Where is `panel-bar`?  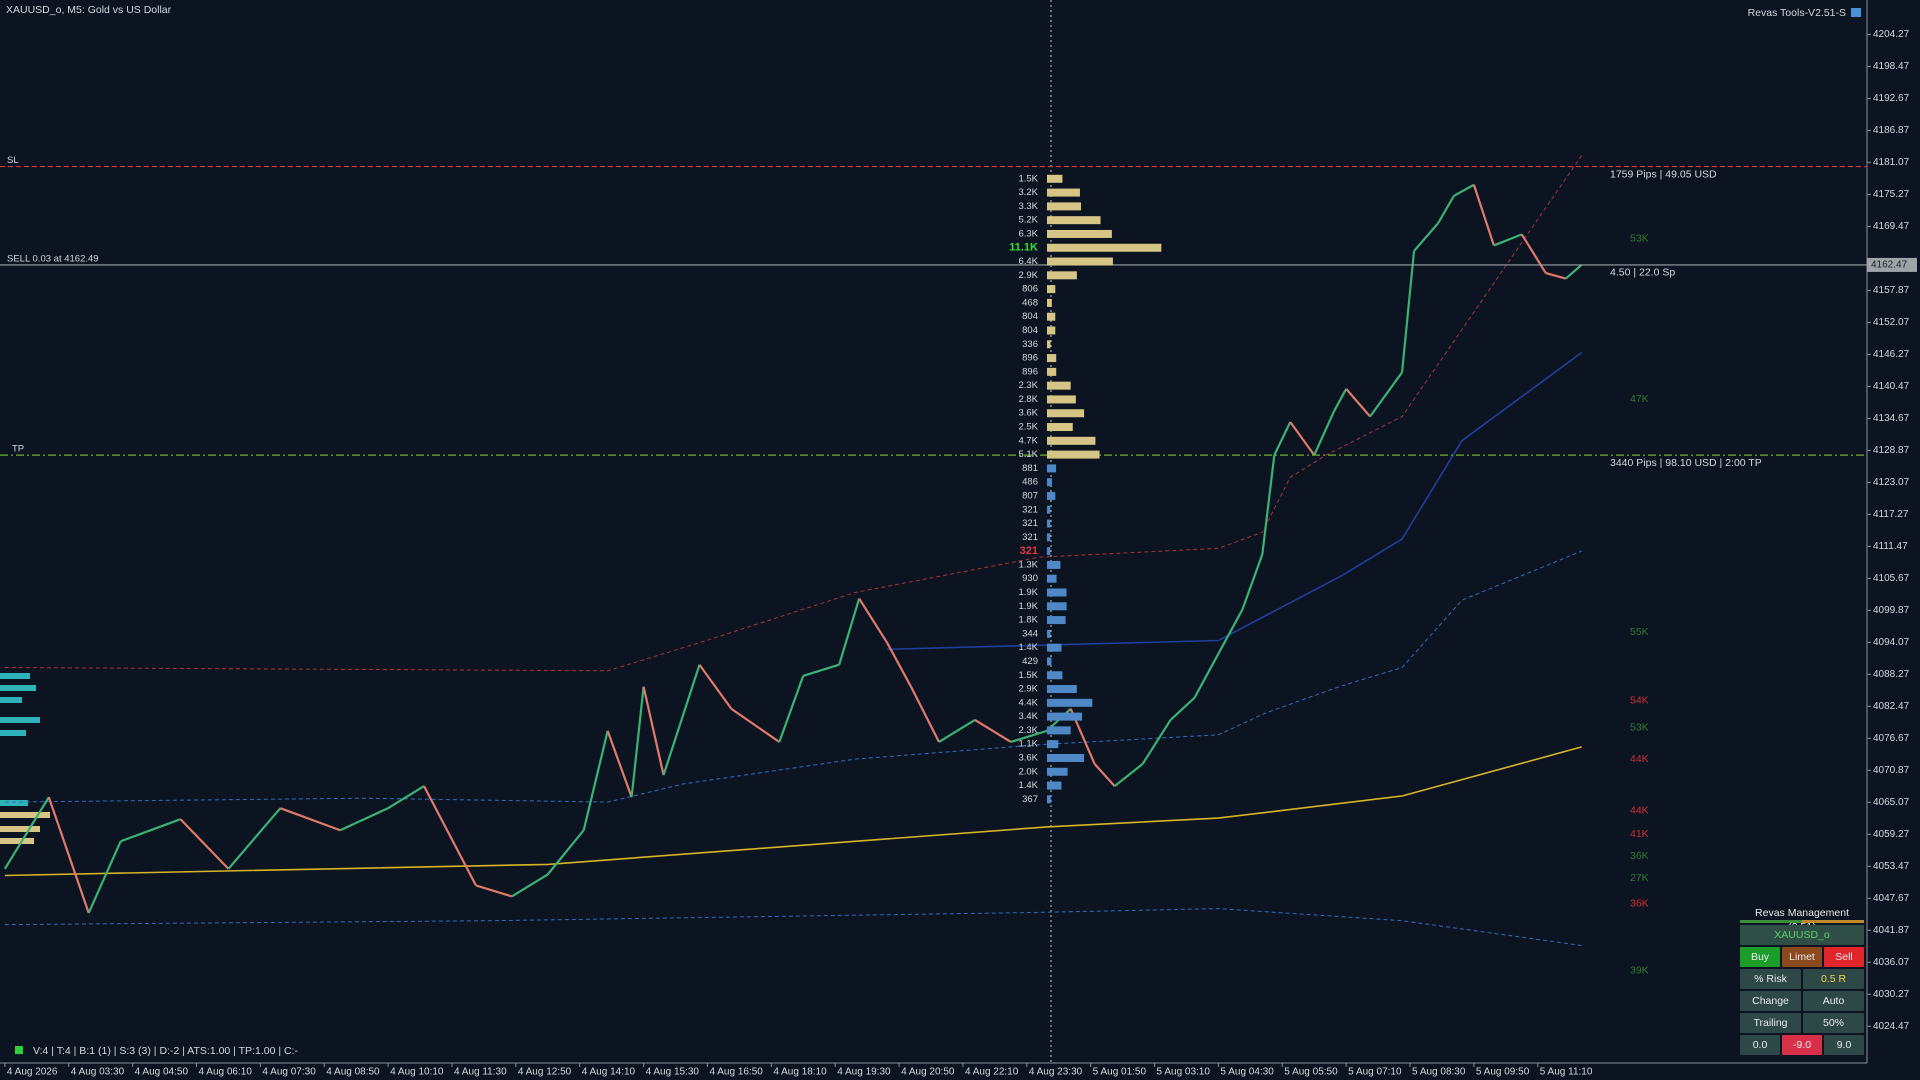 panel-bar is located at coordinates (1802, 921).